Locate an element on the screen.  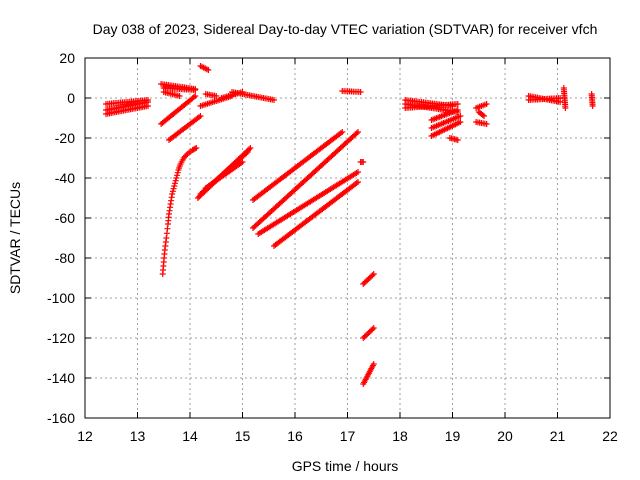
x-tick-label: 18 is located at coordinates (400, 436).